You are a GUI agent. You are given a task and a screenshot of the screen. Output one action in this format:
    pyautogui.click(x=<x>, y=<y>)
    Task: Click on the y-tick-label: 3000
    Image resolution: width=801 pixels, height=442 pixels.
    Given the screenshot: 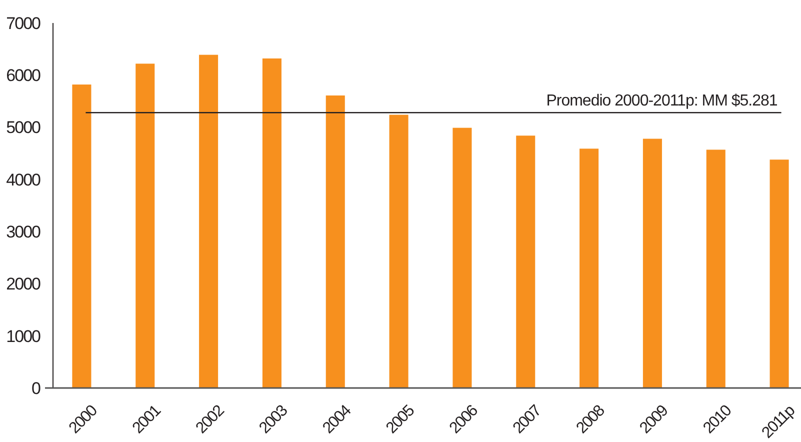 What is the action you would take?
    pyautogui.click(x=23, y=232)
    